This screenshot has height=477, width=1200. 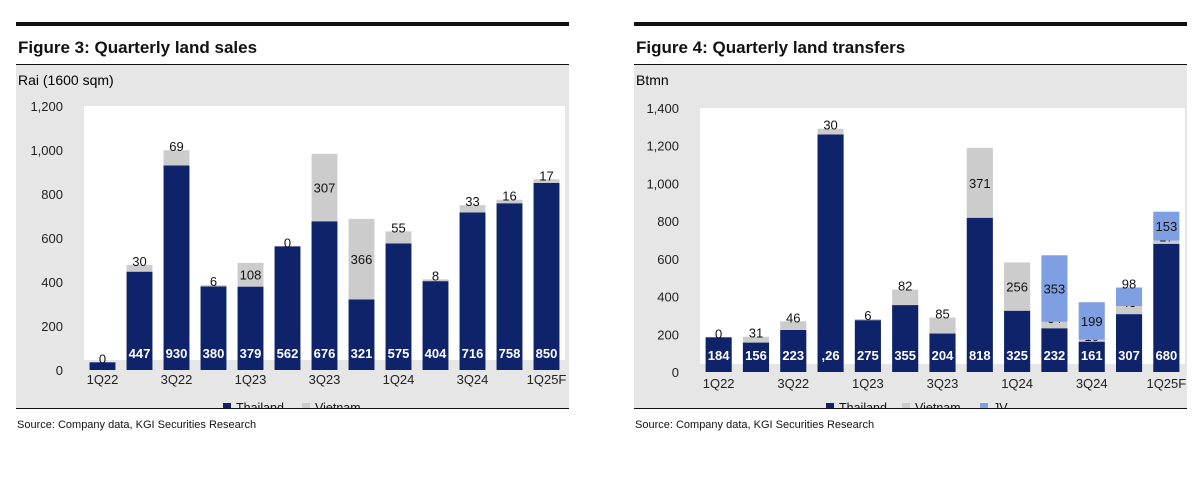 What do you see at coordinates (103, 379) in the screenshot?
I see `x-tick-label: 1Q22` at bounding box center [103, 379].